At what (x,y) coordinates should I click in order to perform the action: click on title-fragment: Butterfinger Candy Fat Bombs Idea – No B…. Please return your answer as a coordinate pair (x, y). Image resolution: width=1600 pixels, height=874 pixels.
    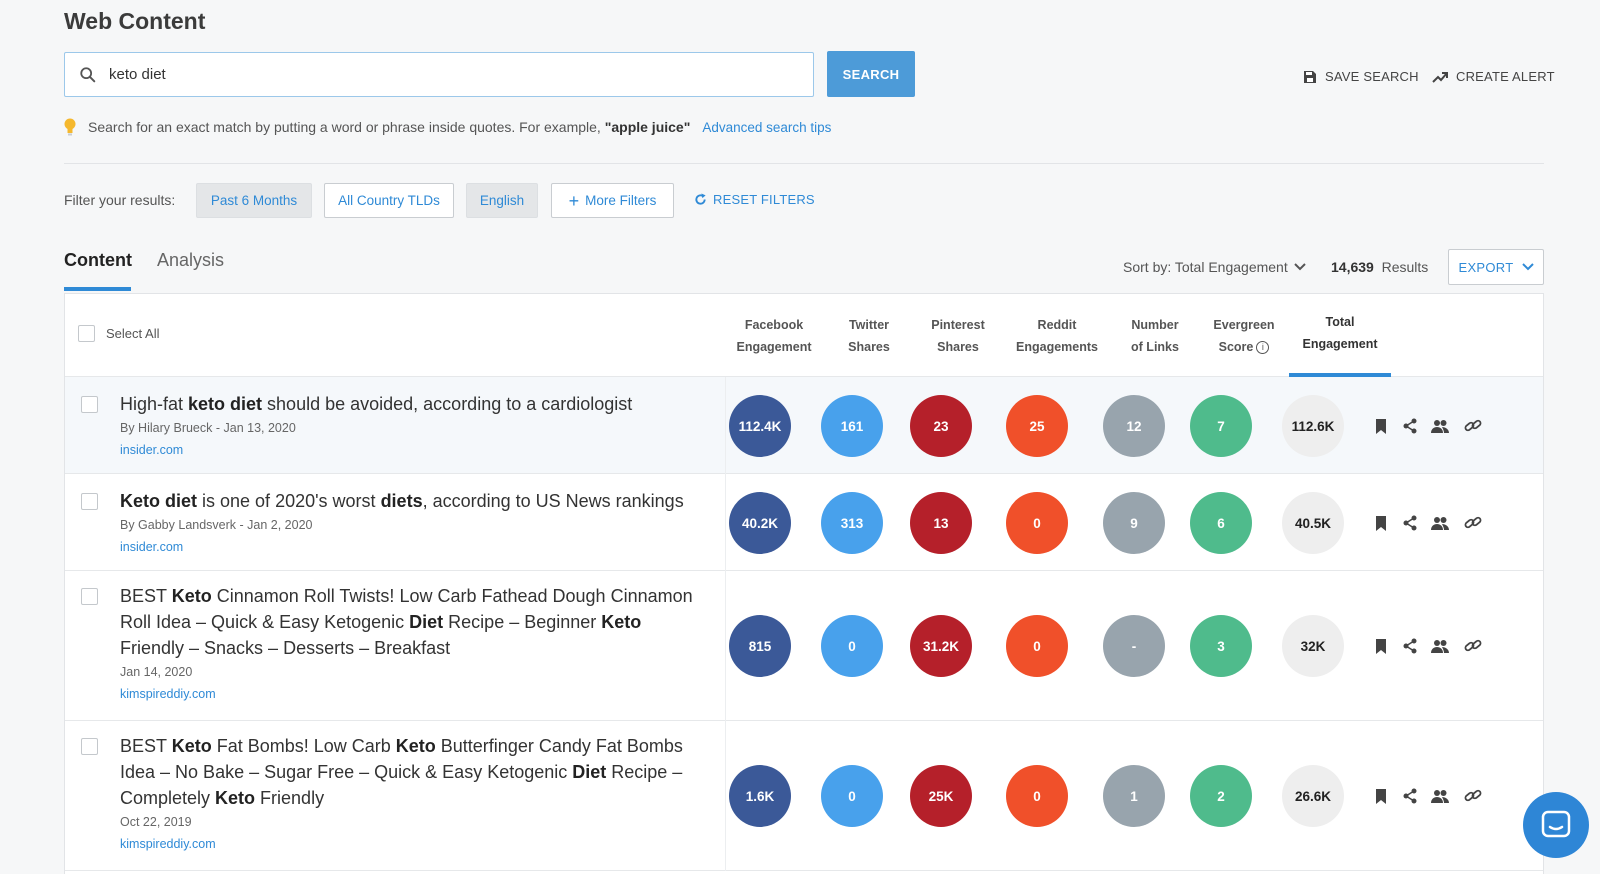
    Looking at the image, I should click on (401, 759).